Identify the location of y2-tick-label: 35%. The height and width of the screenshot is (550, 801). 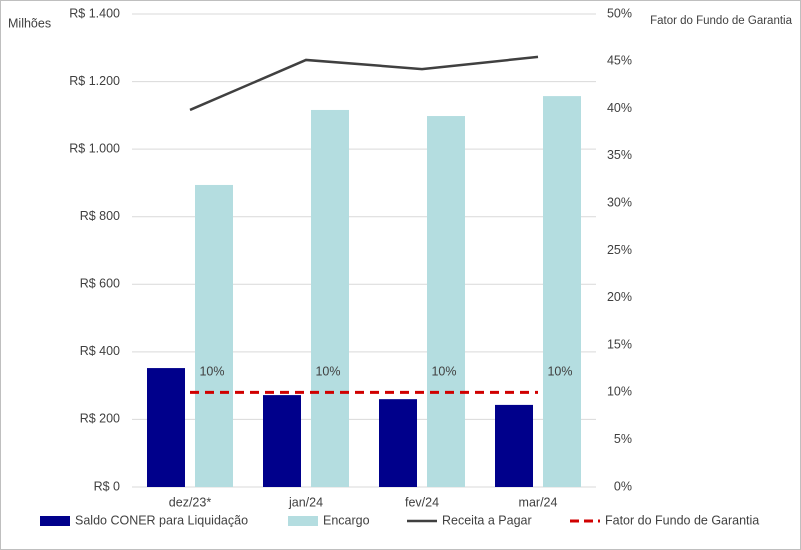
(619, 155).